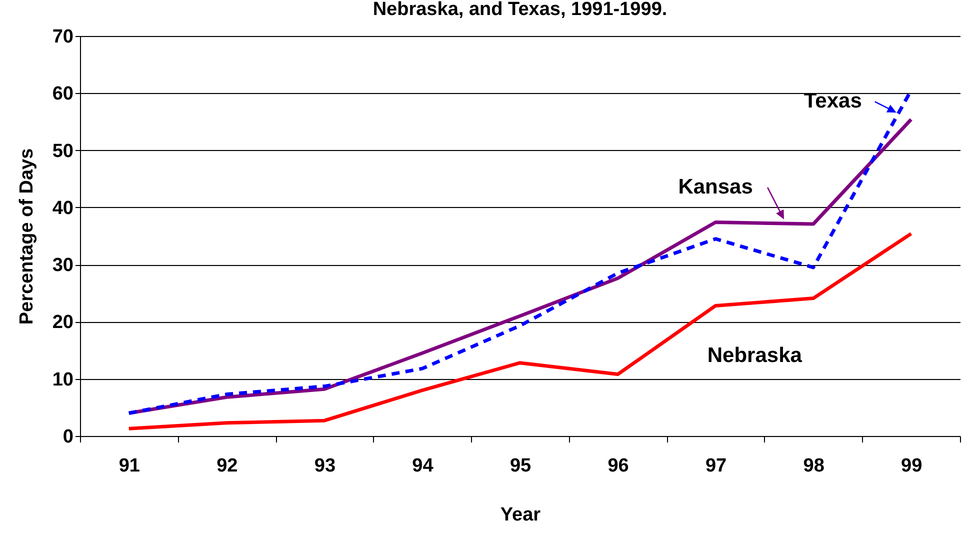 Image resolution: width=977 pixels, height=543 pixels. I want to click on x-tick-label: 93, so click(325, 466).